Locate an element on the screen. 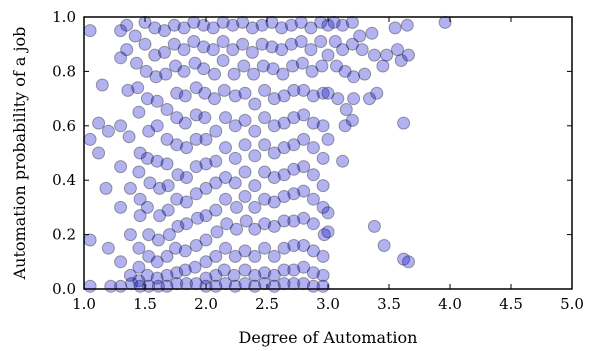 The height and width of the screenshot is (351, 594). y-tick-label: 0.0 is located at coordinates (64, 289).